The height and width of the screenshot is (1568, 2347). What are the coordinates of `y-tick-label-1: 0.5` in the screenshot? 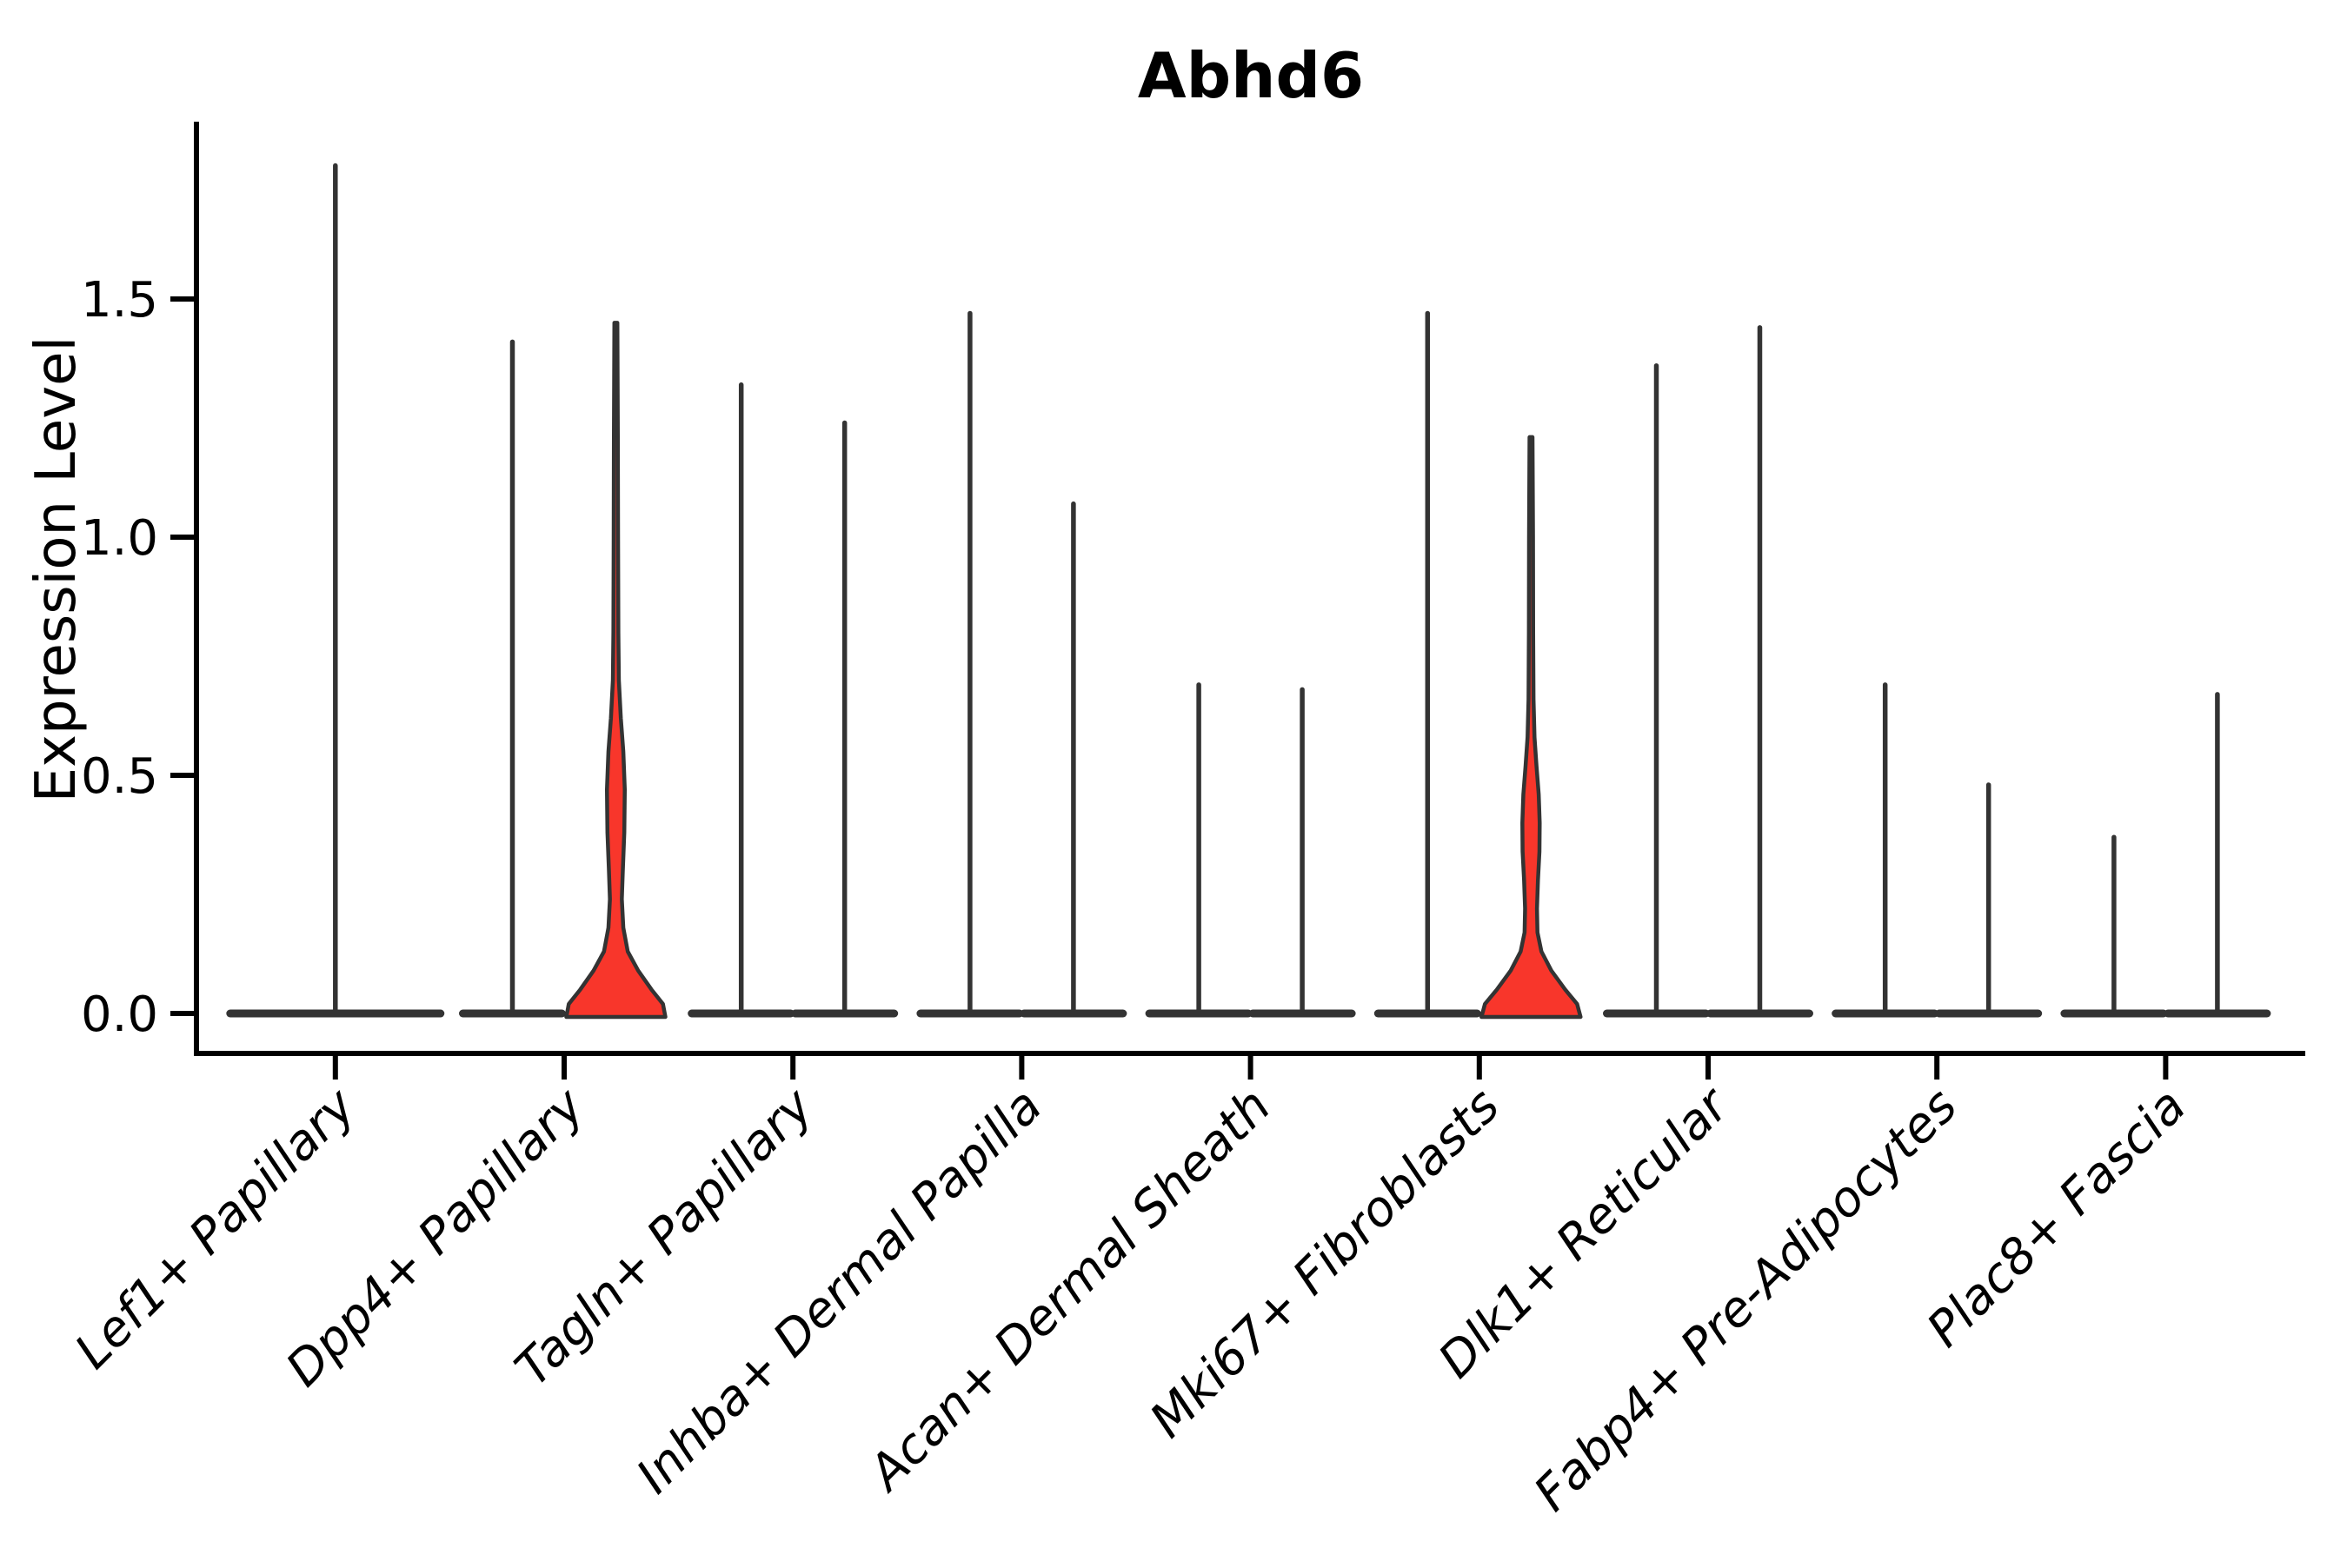 It's located at (119, 776).